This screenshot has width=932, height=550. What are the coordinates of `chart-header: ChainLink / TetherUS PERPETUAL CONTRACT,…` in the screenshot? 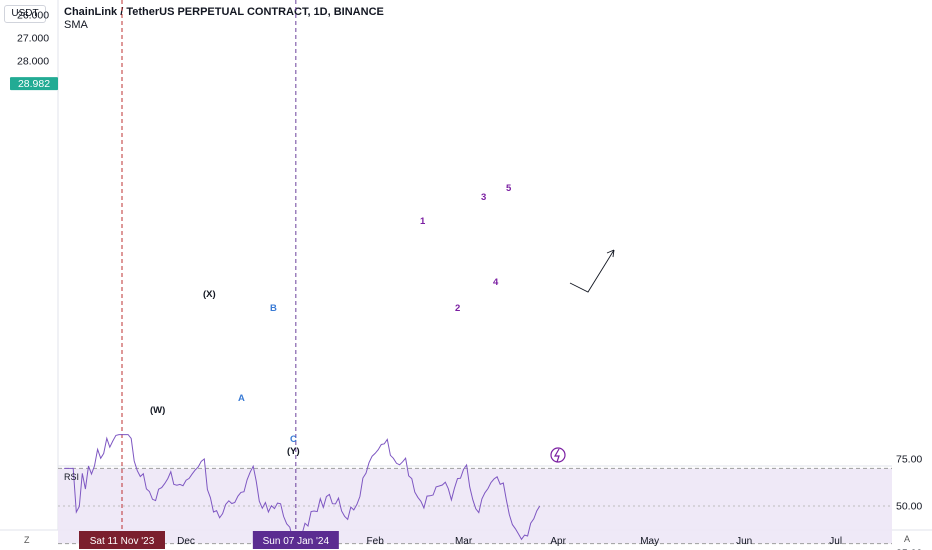 It's located at (224, 18).